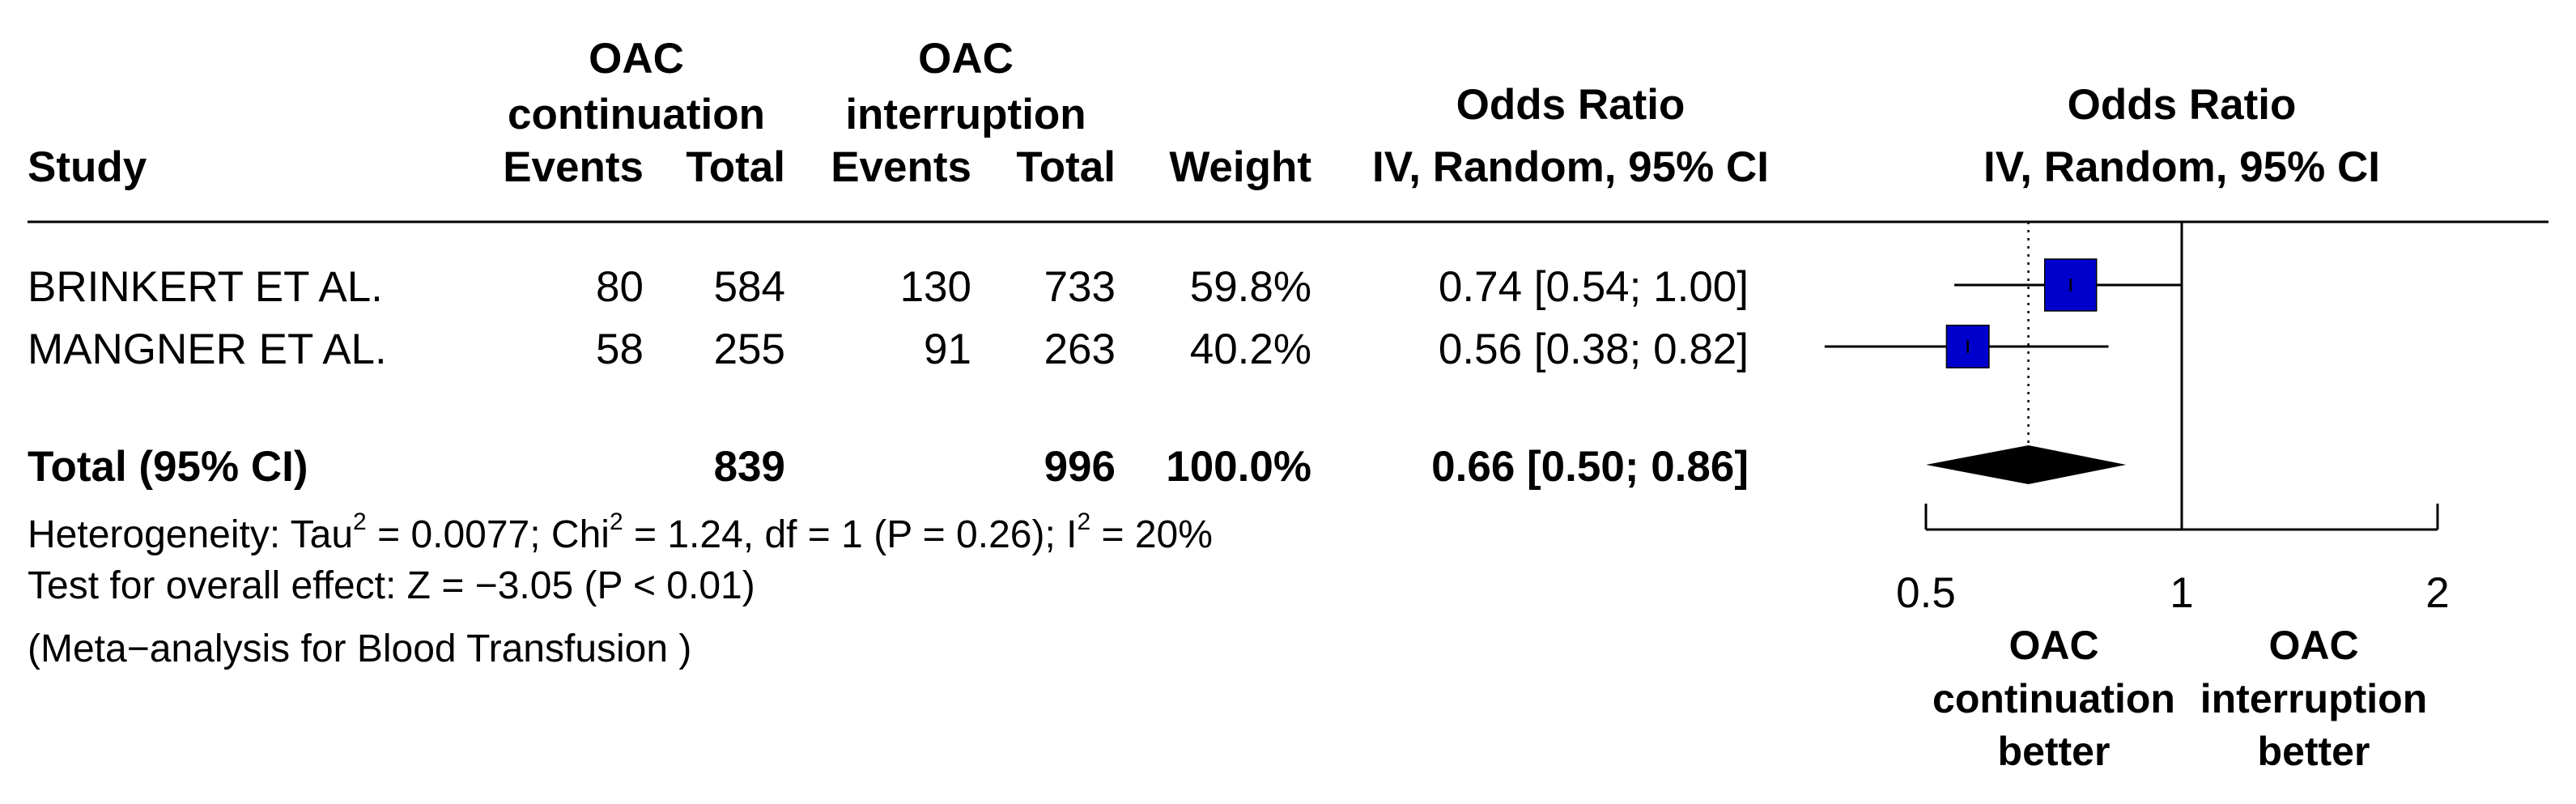 This screenshot has width=2576, height=804. Describe the element at coordinates (2181, 167) in the screenshot. I see `plot-header-line2: IV, Random, 95% CI` at that location.